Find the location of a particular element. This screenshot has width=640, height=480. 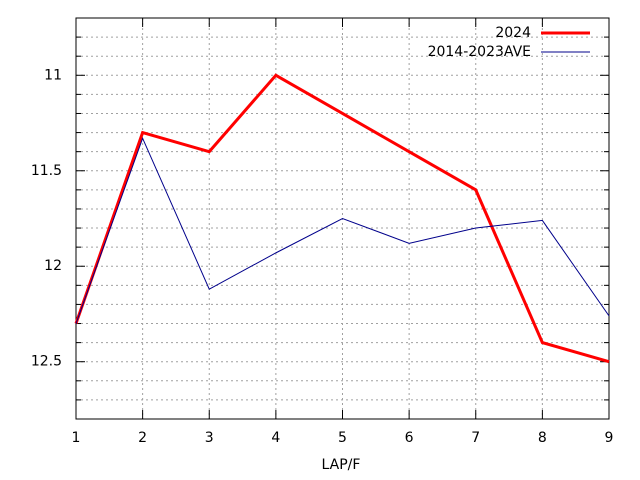

x-tick-label: 9 is located at coordinates (609, 438).